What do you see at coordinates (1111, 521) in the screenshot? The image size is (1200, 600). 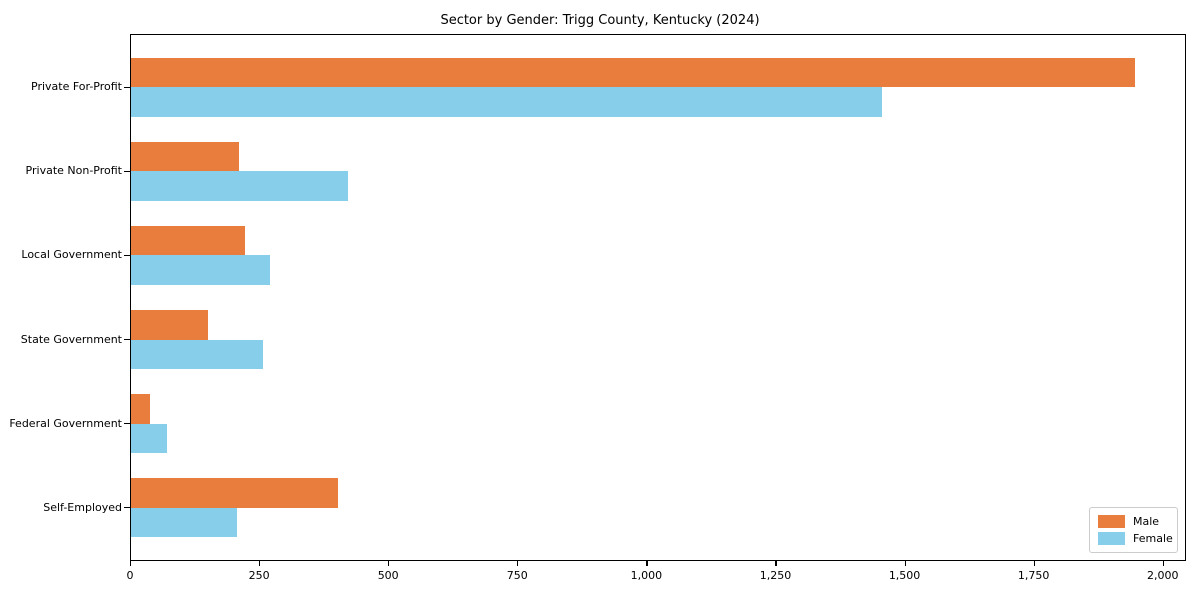 I see `legend-swatch-male` at bounding box center [1111, 521].